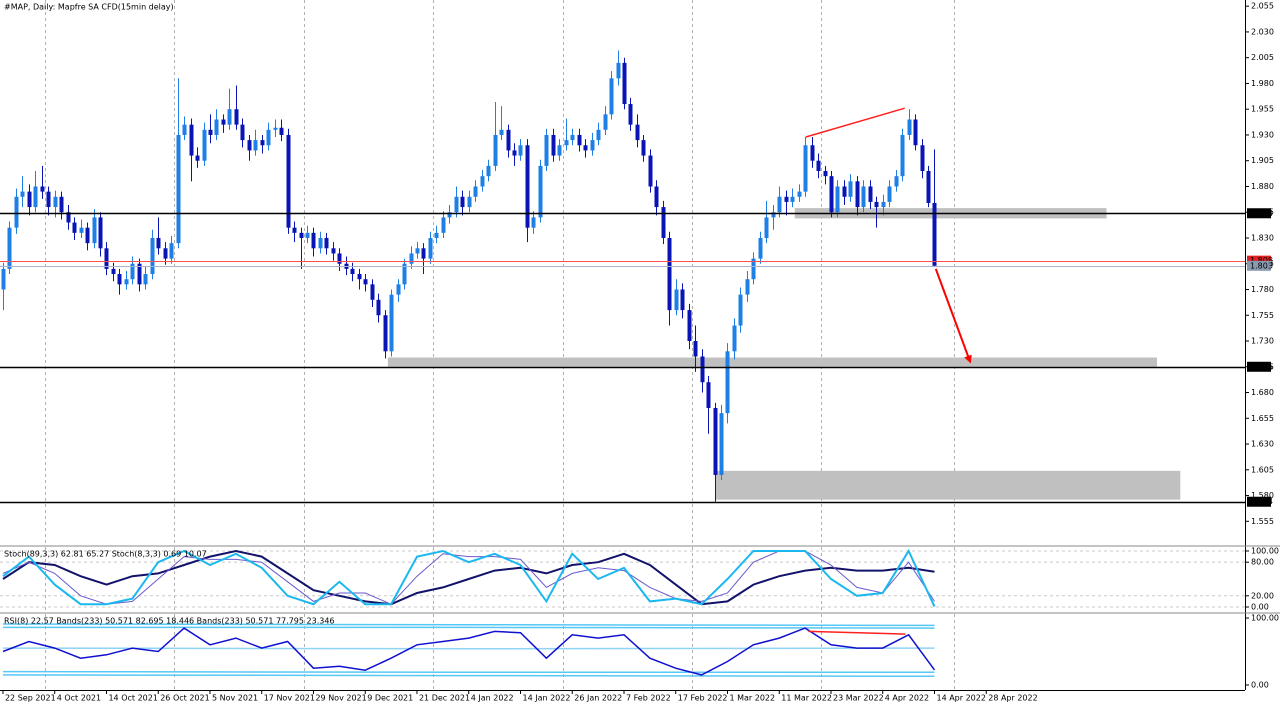 The height and width of the screenshot is (706, 1280). Describe the element at coordinates (703, 698) in the screenshot. I see `x-tick-label: 17 Feb 2022` at that location.